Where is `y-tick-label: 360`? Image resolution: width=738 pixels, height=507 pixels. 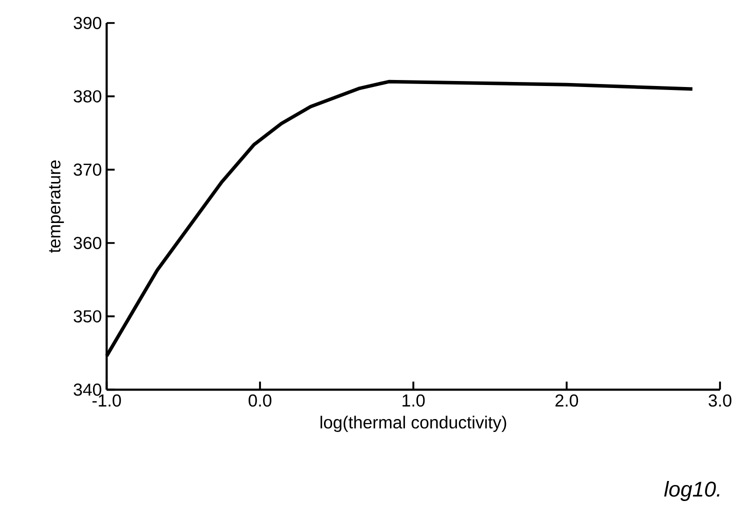
y-tick-label: 360 is located at coordinates (88, 243).